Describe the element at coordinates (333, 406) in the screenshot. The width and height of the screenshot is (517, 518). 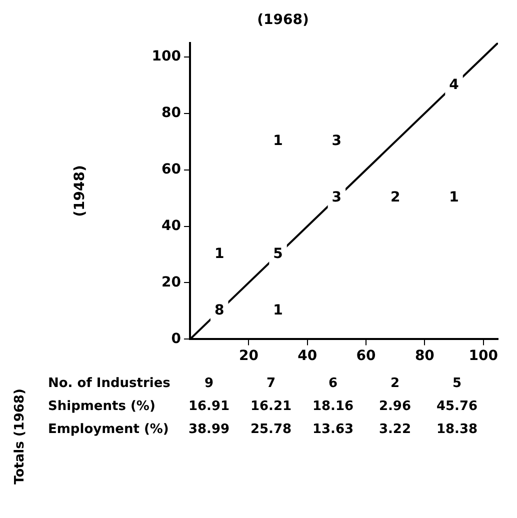
I see `text: 18.16` at that location.